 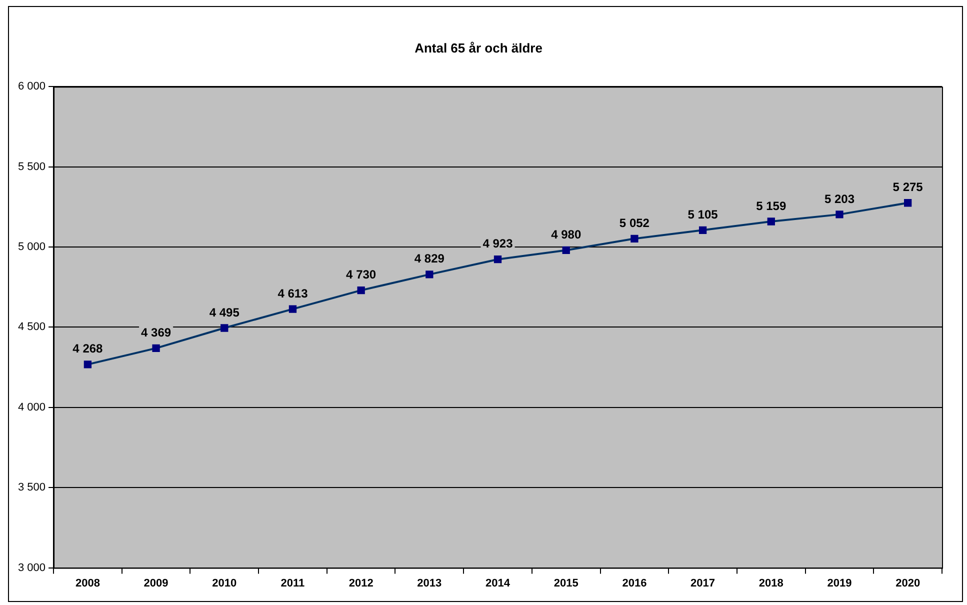 I want to click on x-tick-label: 2009, so click(x=156, y=583).